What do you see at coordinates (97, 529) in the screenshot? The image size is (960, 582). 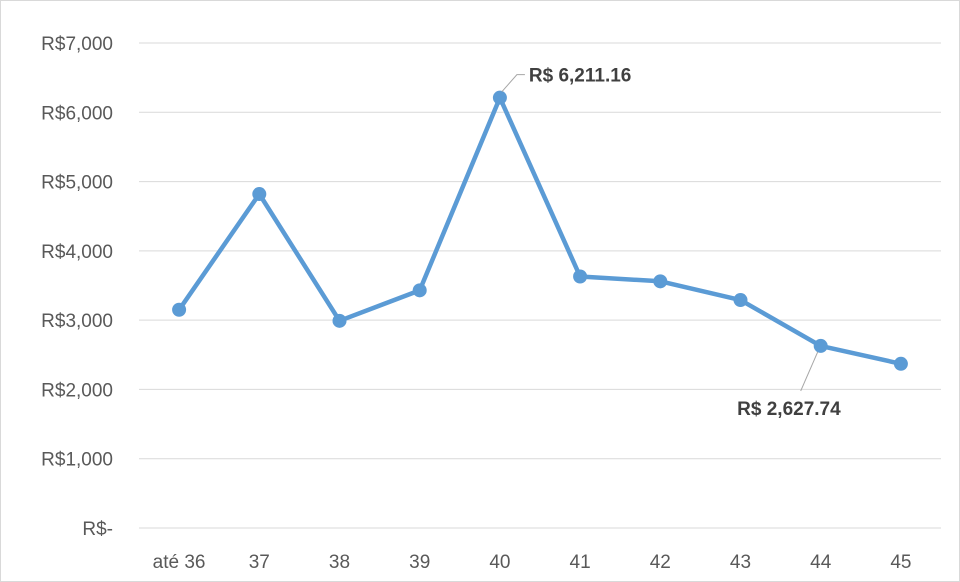 I see `y-tick-label: R$-` at bounding box center [97, 529].